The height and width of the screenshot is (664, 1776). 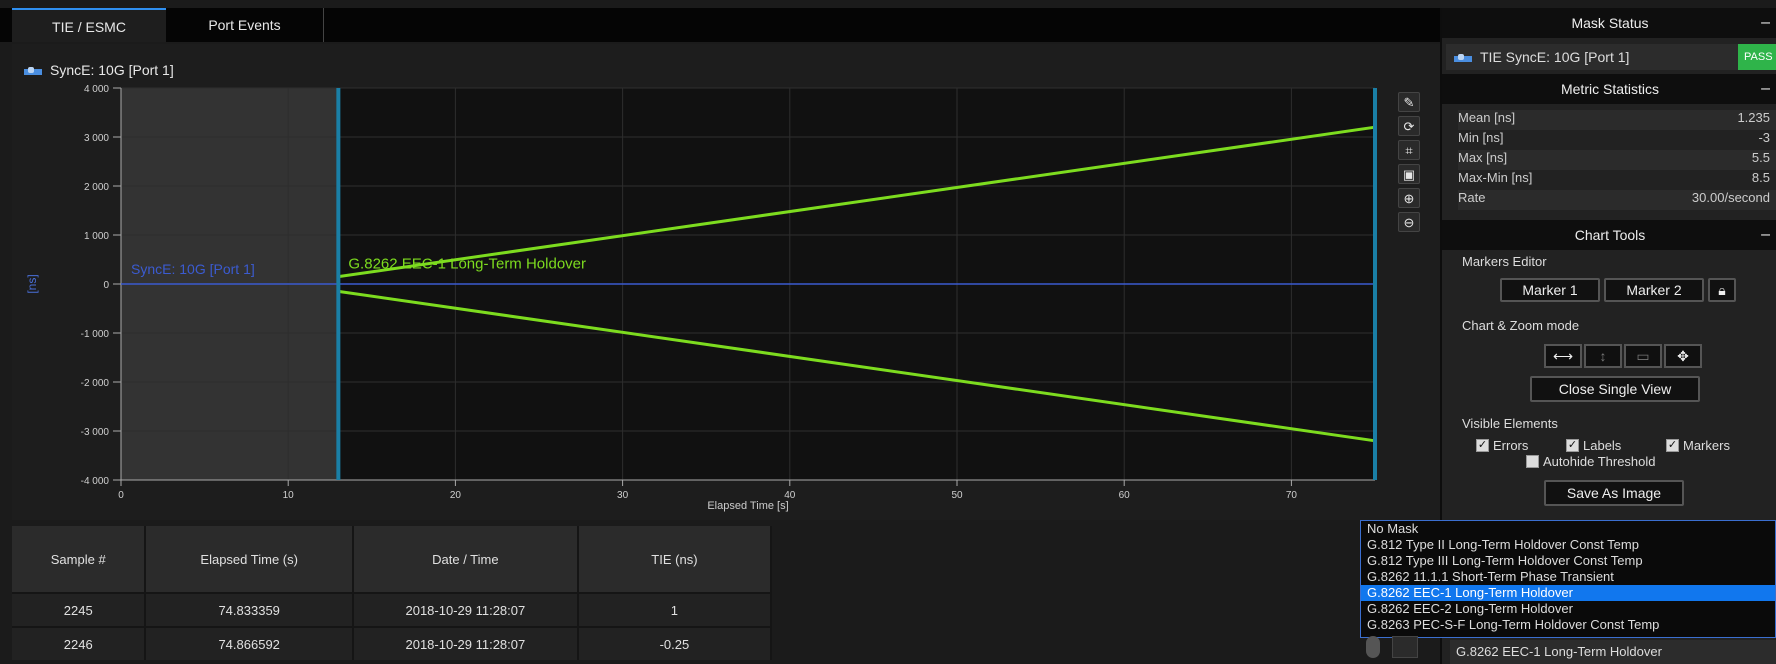 What do you see at coordinates (1405, 647) in the screenshot?
I see `dropdown-toggle` at bounding box center [1405, 647].